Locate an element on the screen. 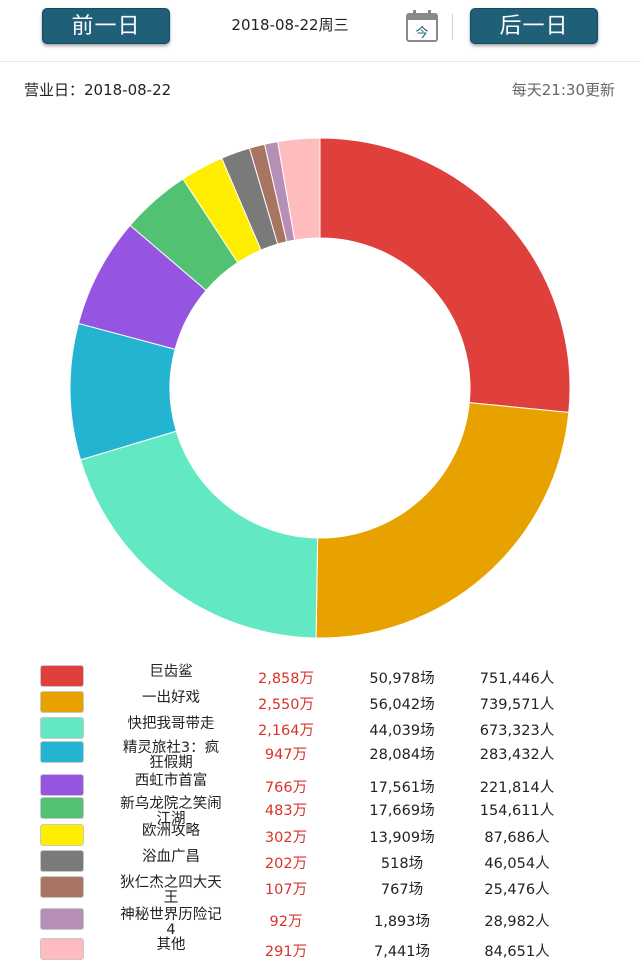 The image size is (641, 972). prev-day-button: 前一日 is located at coordinates (106, 26).